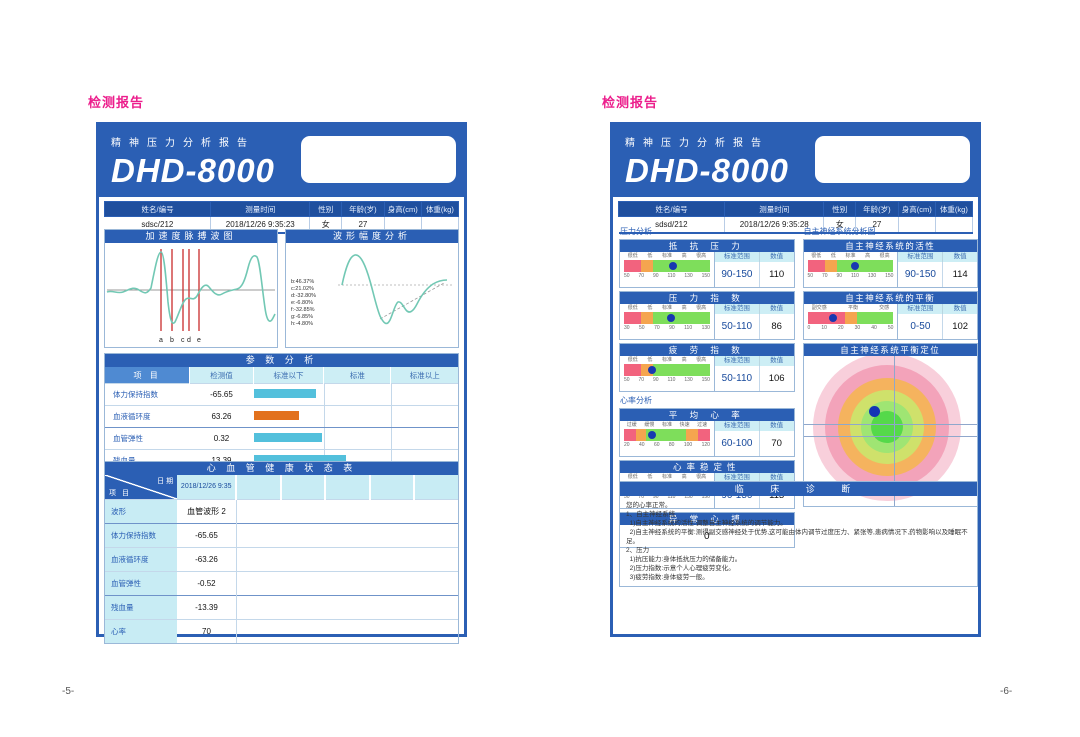 The height and width of the screenshot is (737, 1080). Describe the element at coordinates (937, 269) in the screenshot. I see `gauge-info: 标准范围 数值 90-150 114` at that location.